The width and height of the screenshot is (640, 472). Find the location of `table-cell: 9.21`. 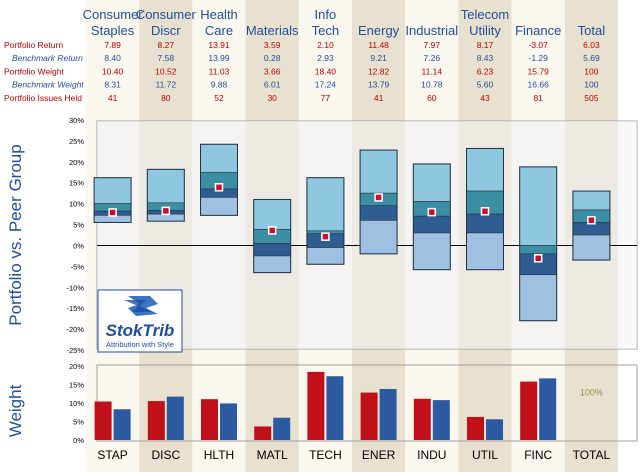

table-cell: 9.21 is located at coordinates (378, 58).